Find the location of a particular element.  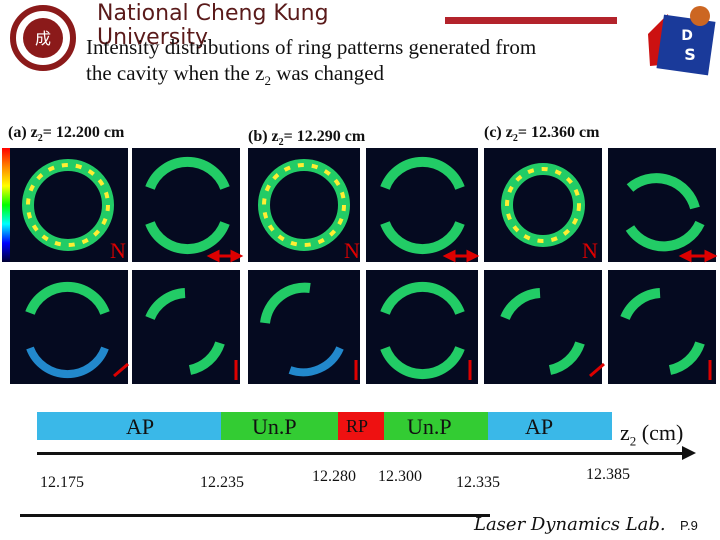

panel-a-n-label: N is located at coordinates (118, 250).